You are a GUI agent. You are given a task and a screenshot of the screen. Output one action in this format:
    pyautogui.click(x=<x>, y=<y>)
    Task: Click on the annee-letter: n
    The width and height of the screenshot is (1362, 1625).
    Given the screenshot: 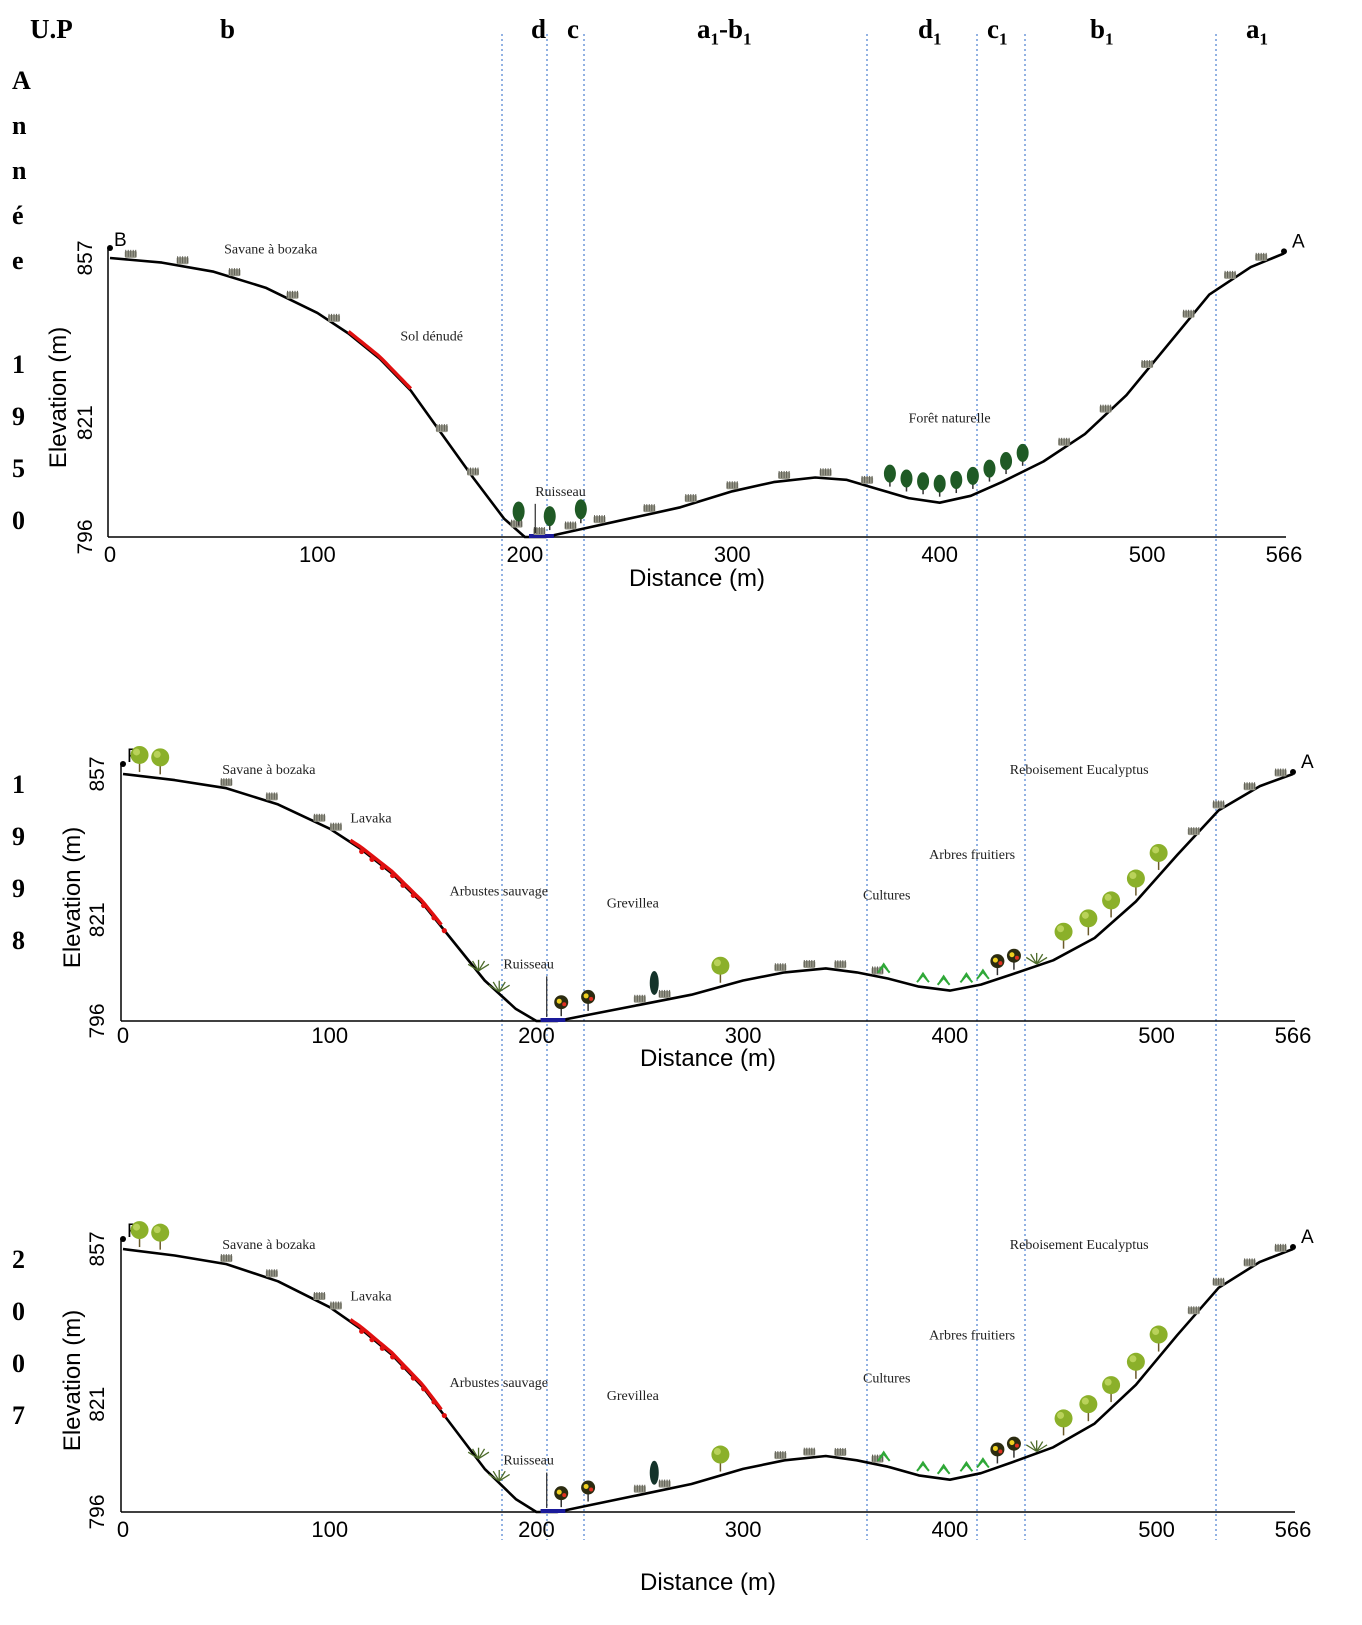 What is the action you would take?
    pyautogui.click(x=19, y=126)
    